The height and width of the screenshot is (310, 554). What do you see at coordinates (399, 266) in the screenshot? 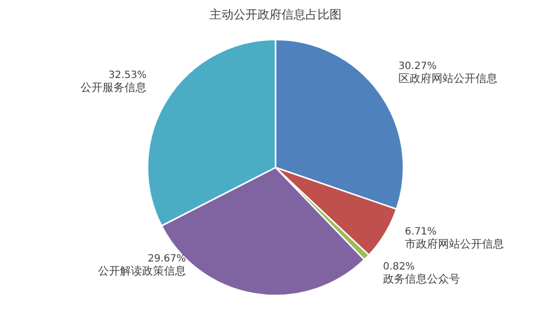
I see `data-label: 0.82%` at bounding box center [399, 266].